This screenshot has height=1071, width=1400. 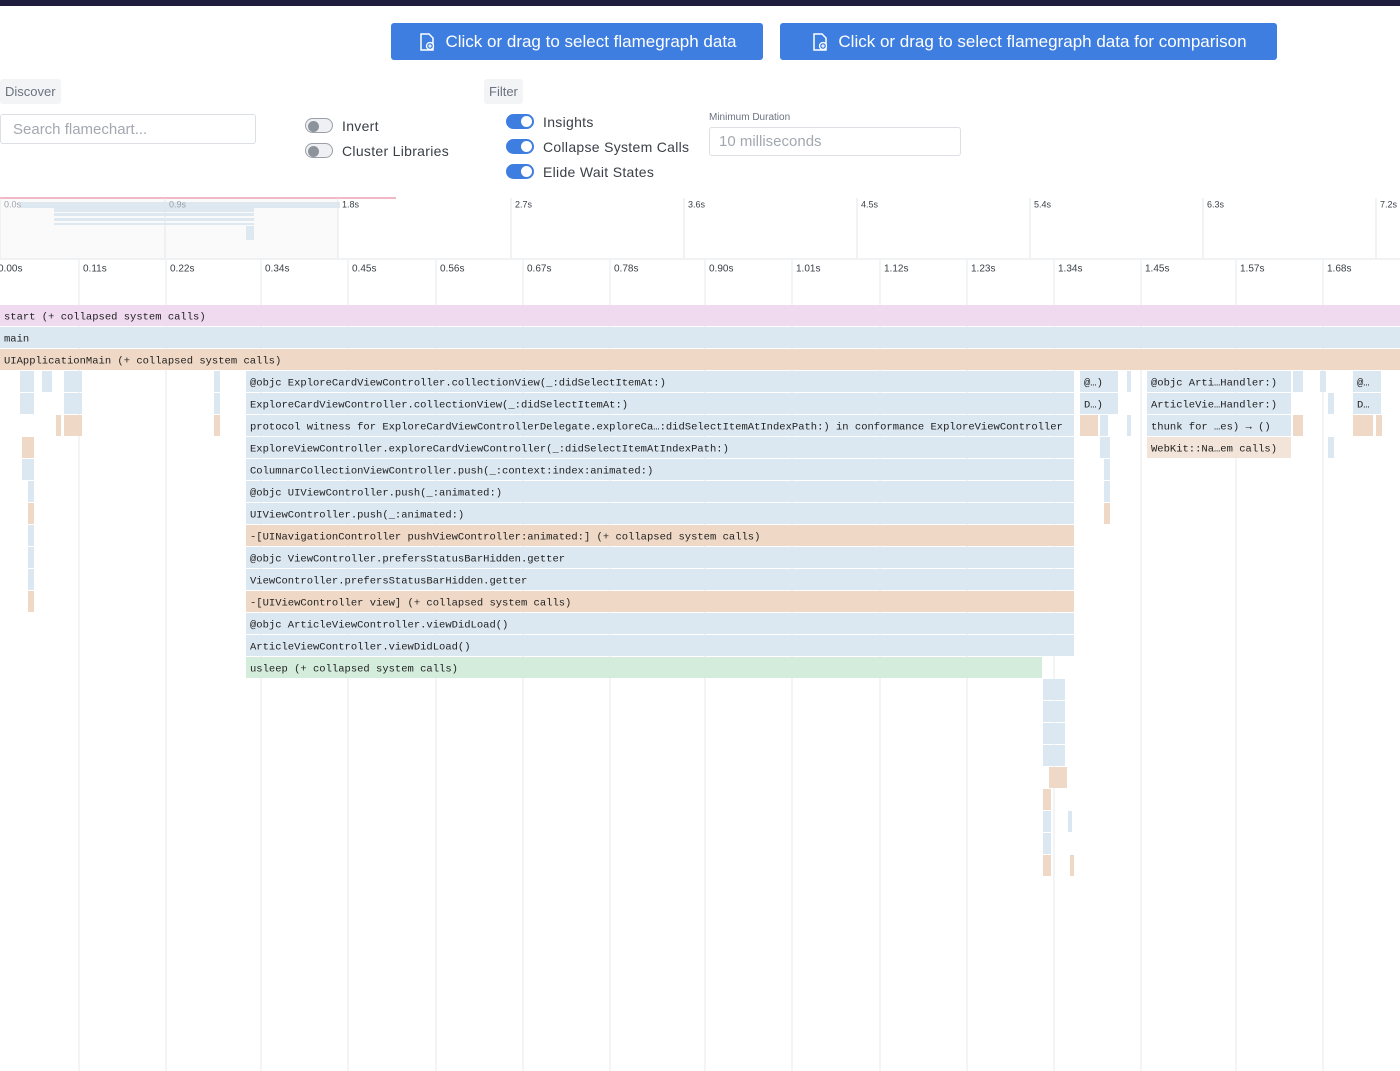 I want to click on time-tick-label: 1.45s, so click(x=1157, y=269).